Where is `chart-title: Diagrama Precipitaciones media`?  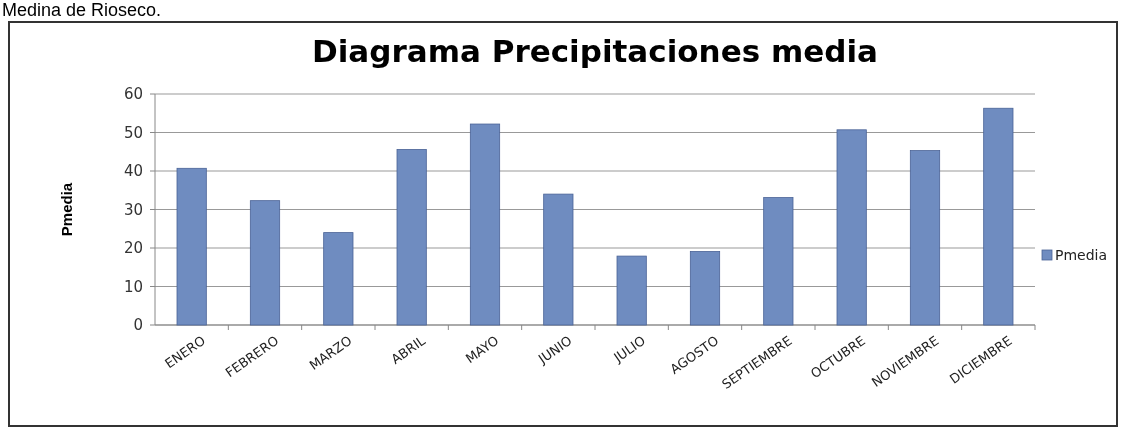 chart-title: Diagrama Precipitaciones media is located at coordinates (595, 51).